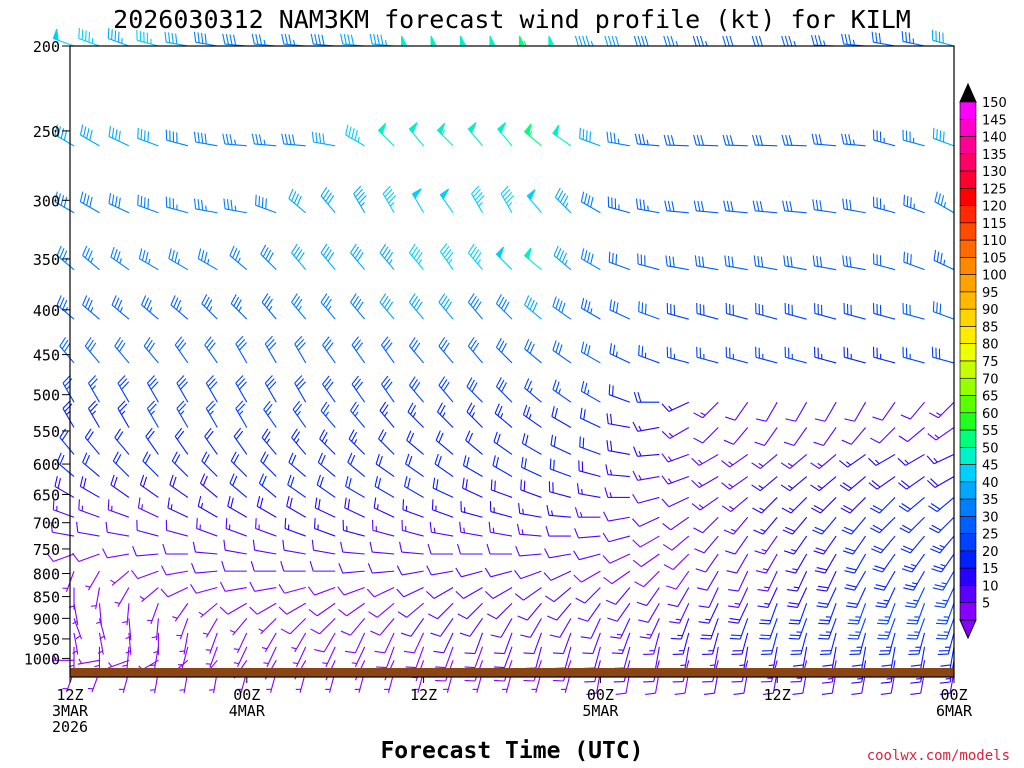 This screenshot has height=768, width=1024. What do you see at coordinates (968, 145) in the screenshot?
I see `colorbar-segment` at bounding box center [968, 145].